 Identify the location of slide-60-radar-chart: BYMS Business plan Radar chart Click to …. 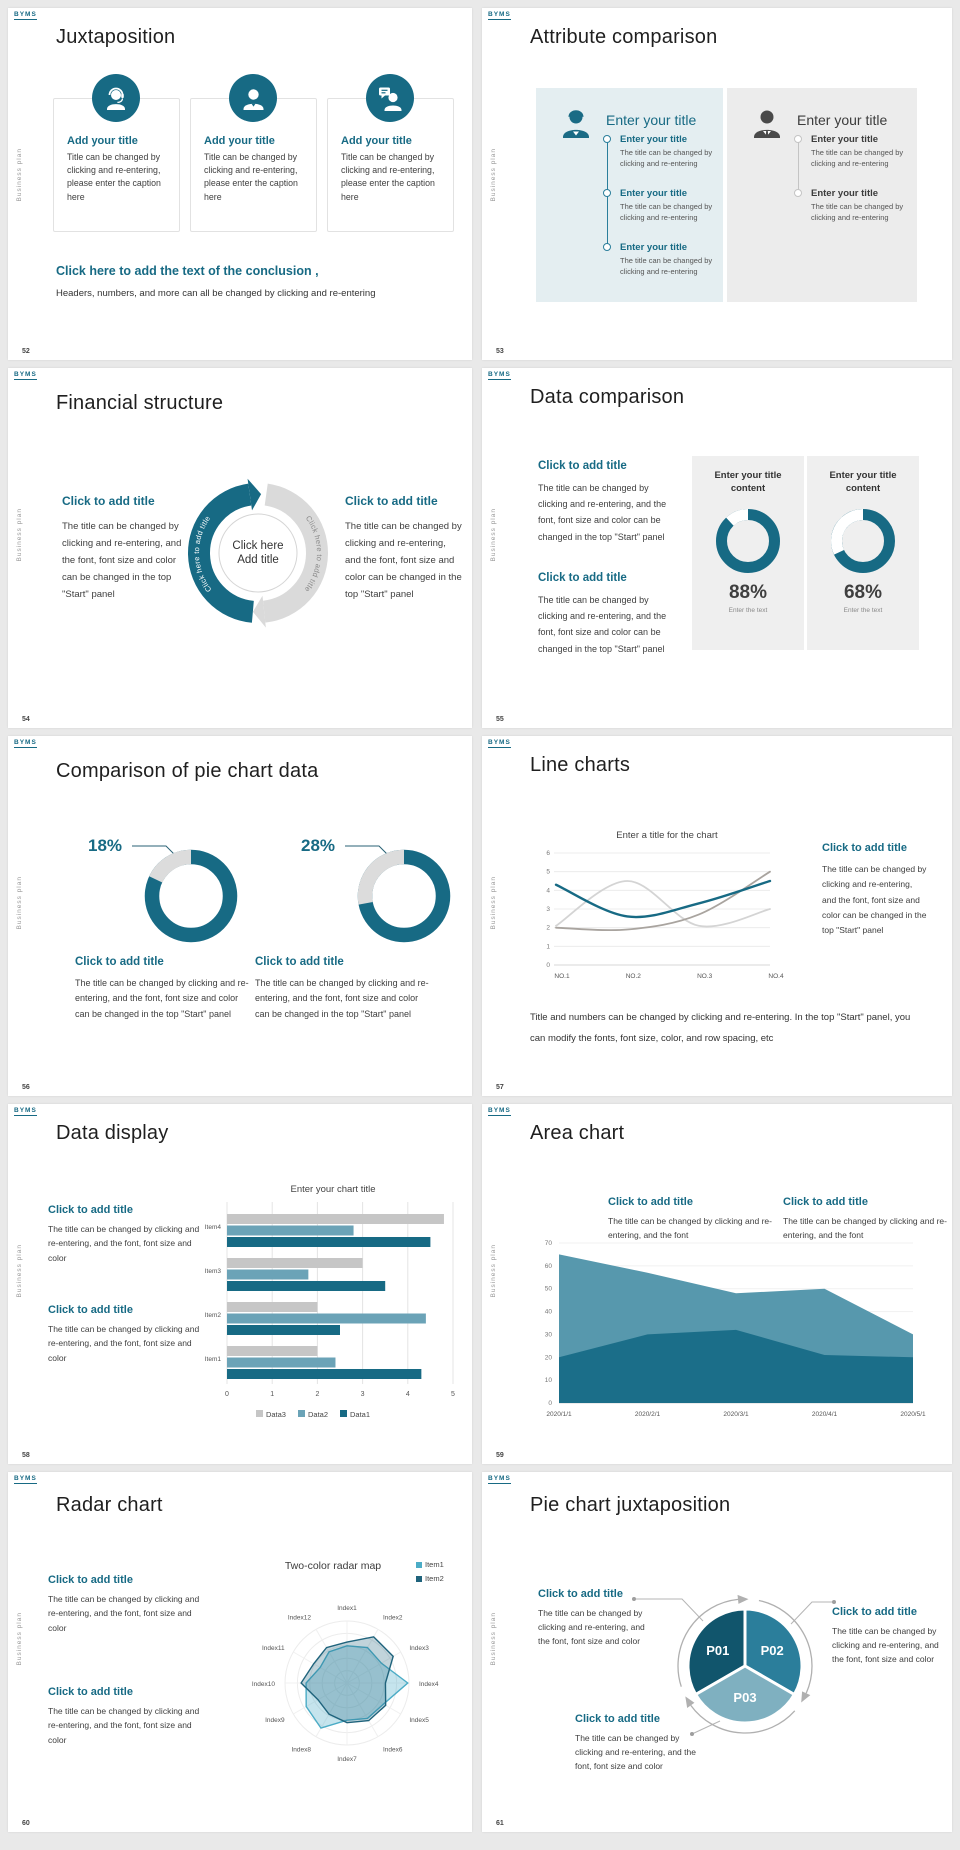
(240, 1652).